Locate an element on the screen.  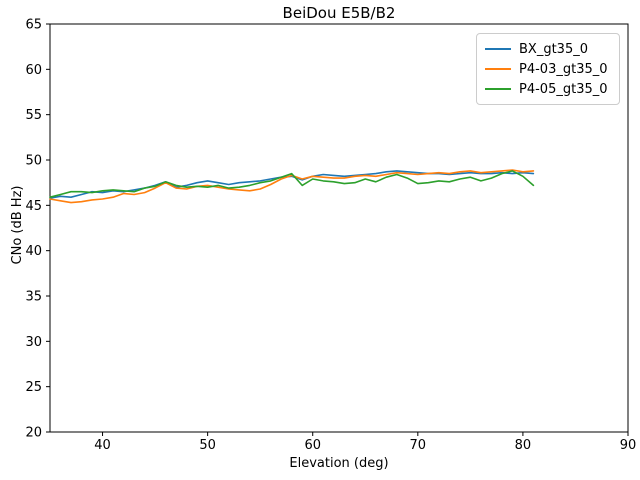
y-tick-label: 40 is located at coordinates (33, 251).